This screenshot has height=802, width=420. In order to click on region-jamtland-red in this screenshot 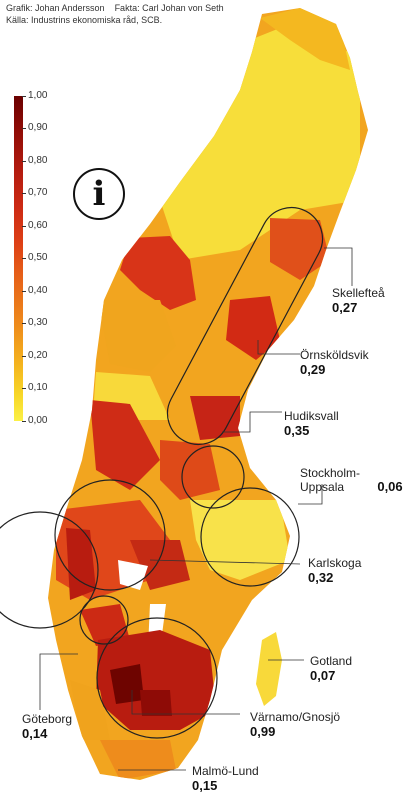, I will do `click(158, 273)`.